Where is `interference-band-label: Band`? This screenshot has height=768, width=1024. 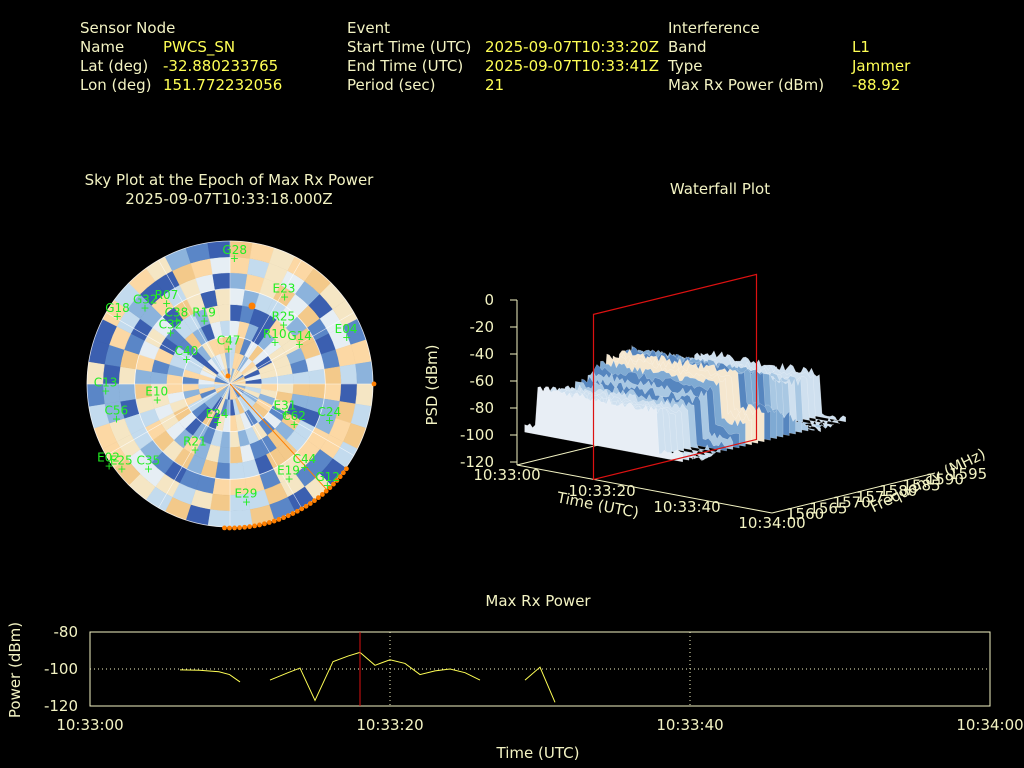
interference-band-label: Band is located at coordinates (687, 47).